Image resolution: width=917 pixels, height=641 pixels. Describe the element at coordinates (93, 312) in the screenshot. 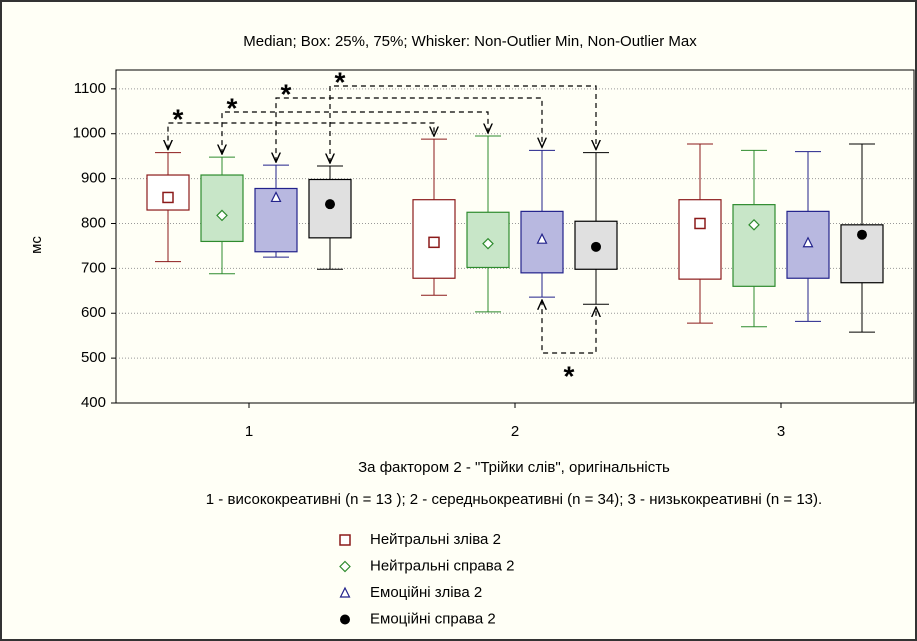

I see `y-tick-label: 600` at that location.